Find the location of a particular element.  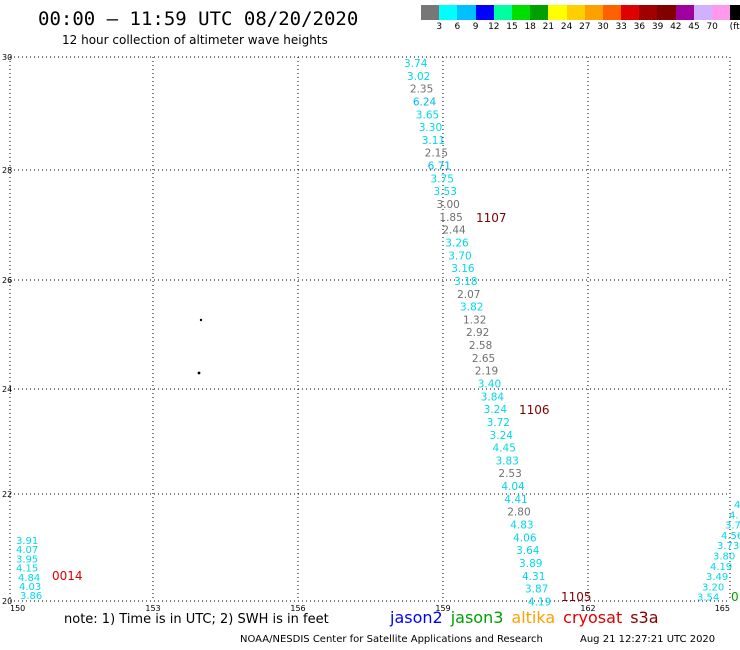

color-legend is located at coordinates (580, 12).